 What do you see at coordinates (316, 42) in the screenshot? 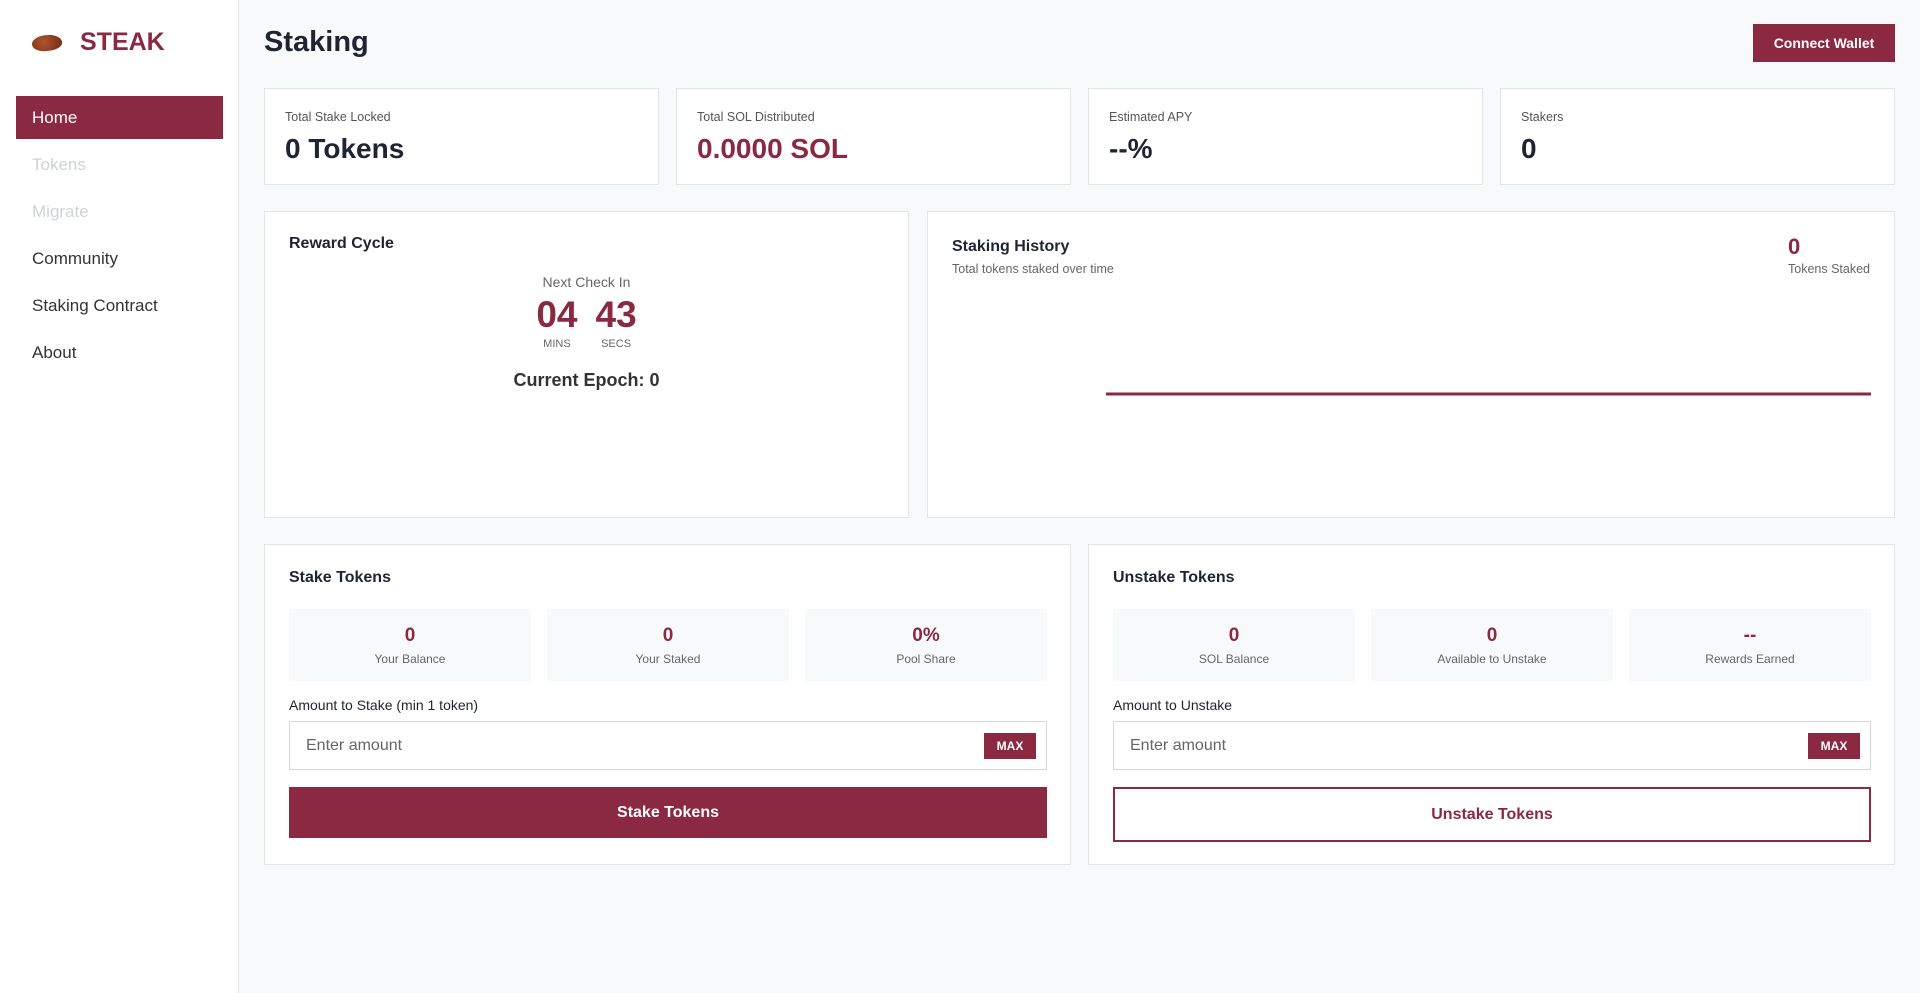
I see `page-title: Staking` at bounding box center [316, 42].